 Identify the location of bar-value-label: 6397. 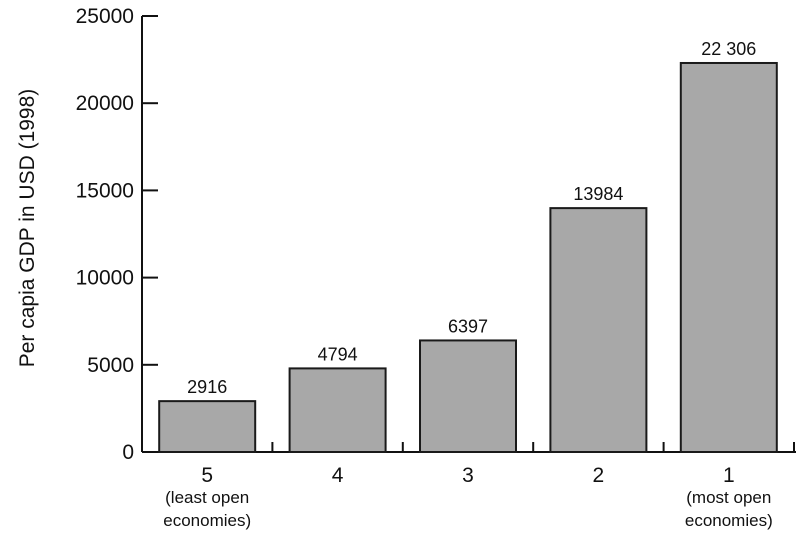
(468, 326).